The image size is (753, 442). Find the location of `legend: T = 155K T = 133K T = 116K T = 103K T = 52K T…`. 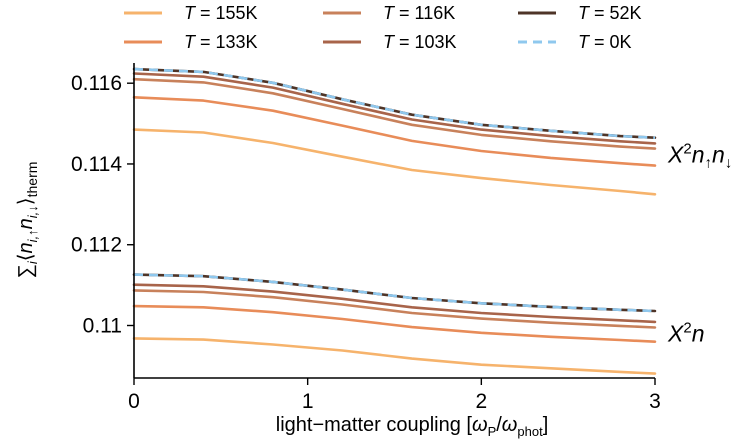

legend: T = 155K T = 133K T = 116K T = 103K T = 52K T… is located at coordinates (383, 27).